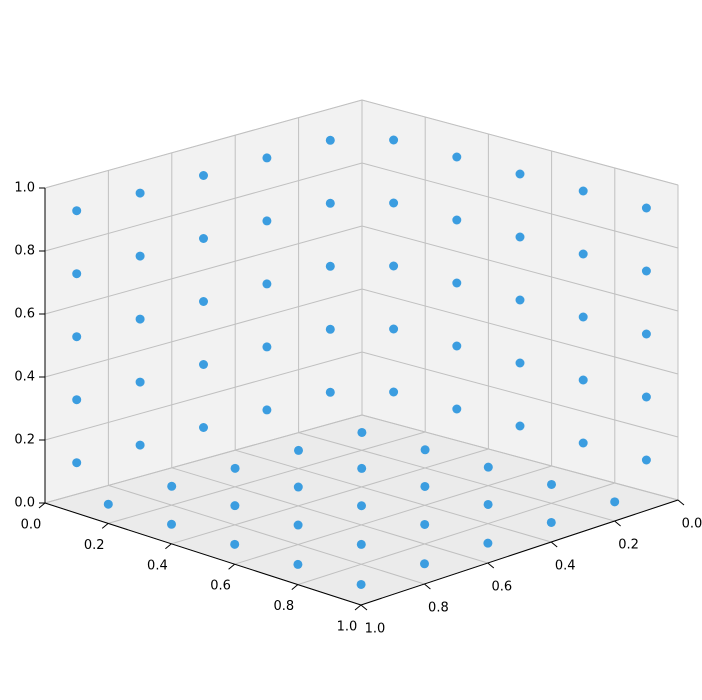  I want to click on y-tick-label: 0.0, so click(692, 524).